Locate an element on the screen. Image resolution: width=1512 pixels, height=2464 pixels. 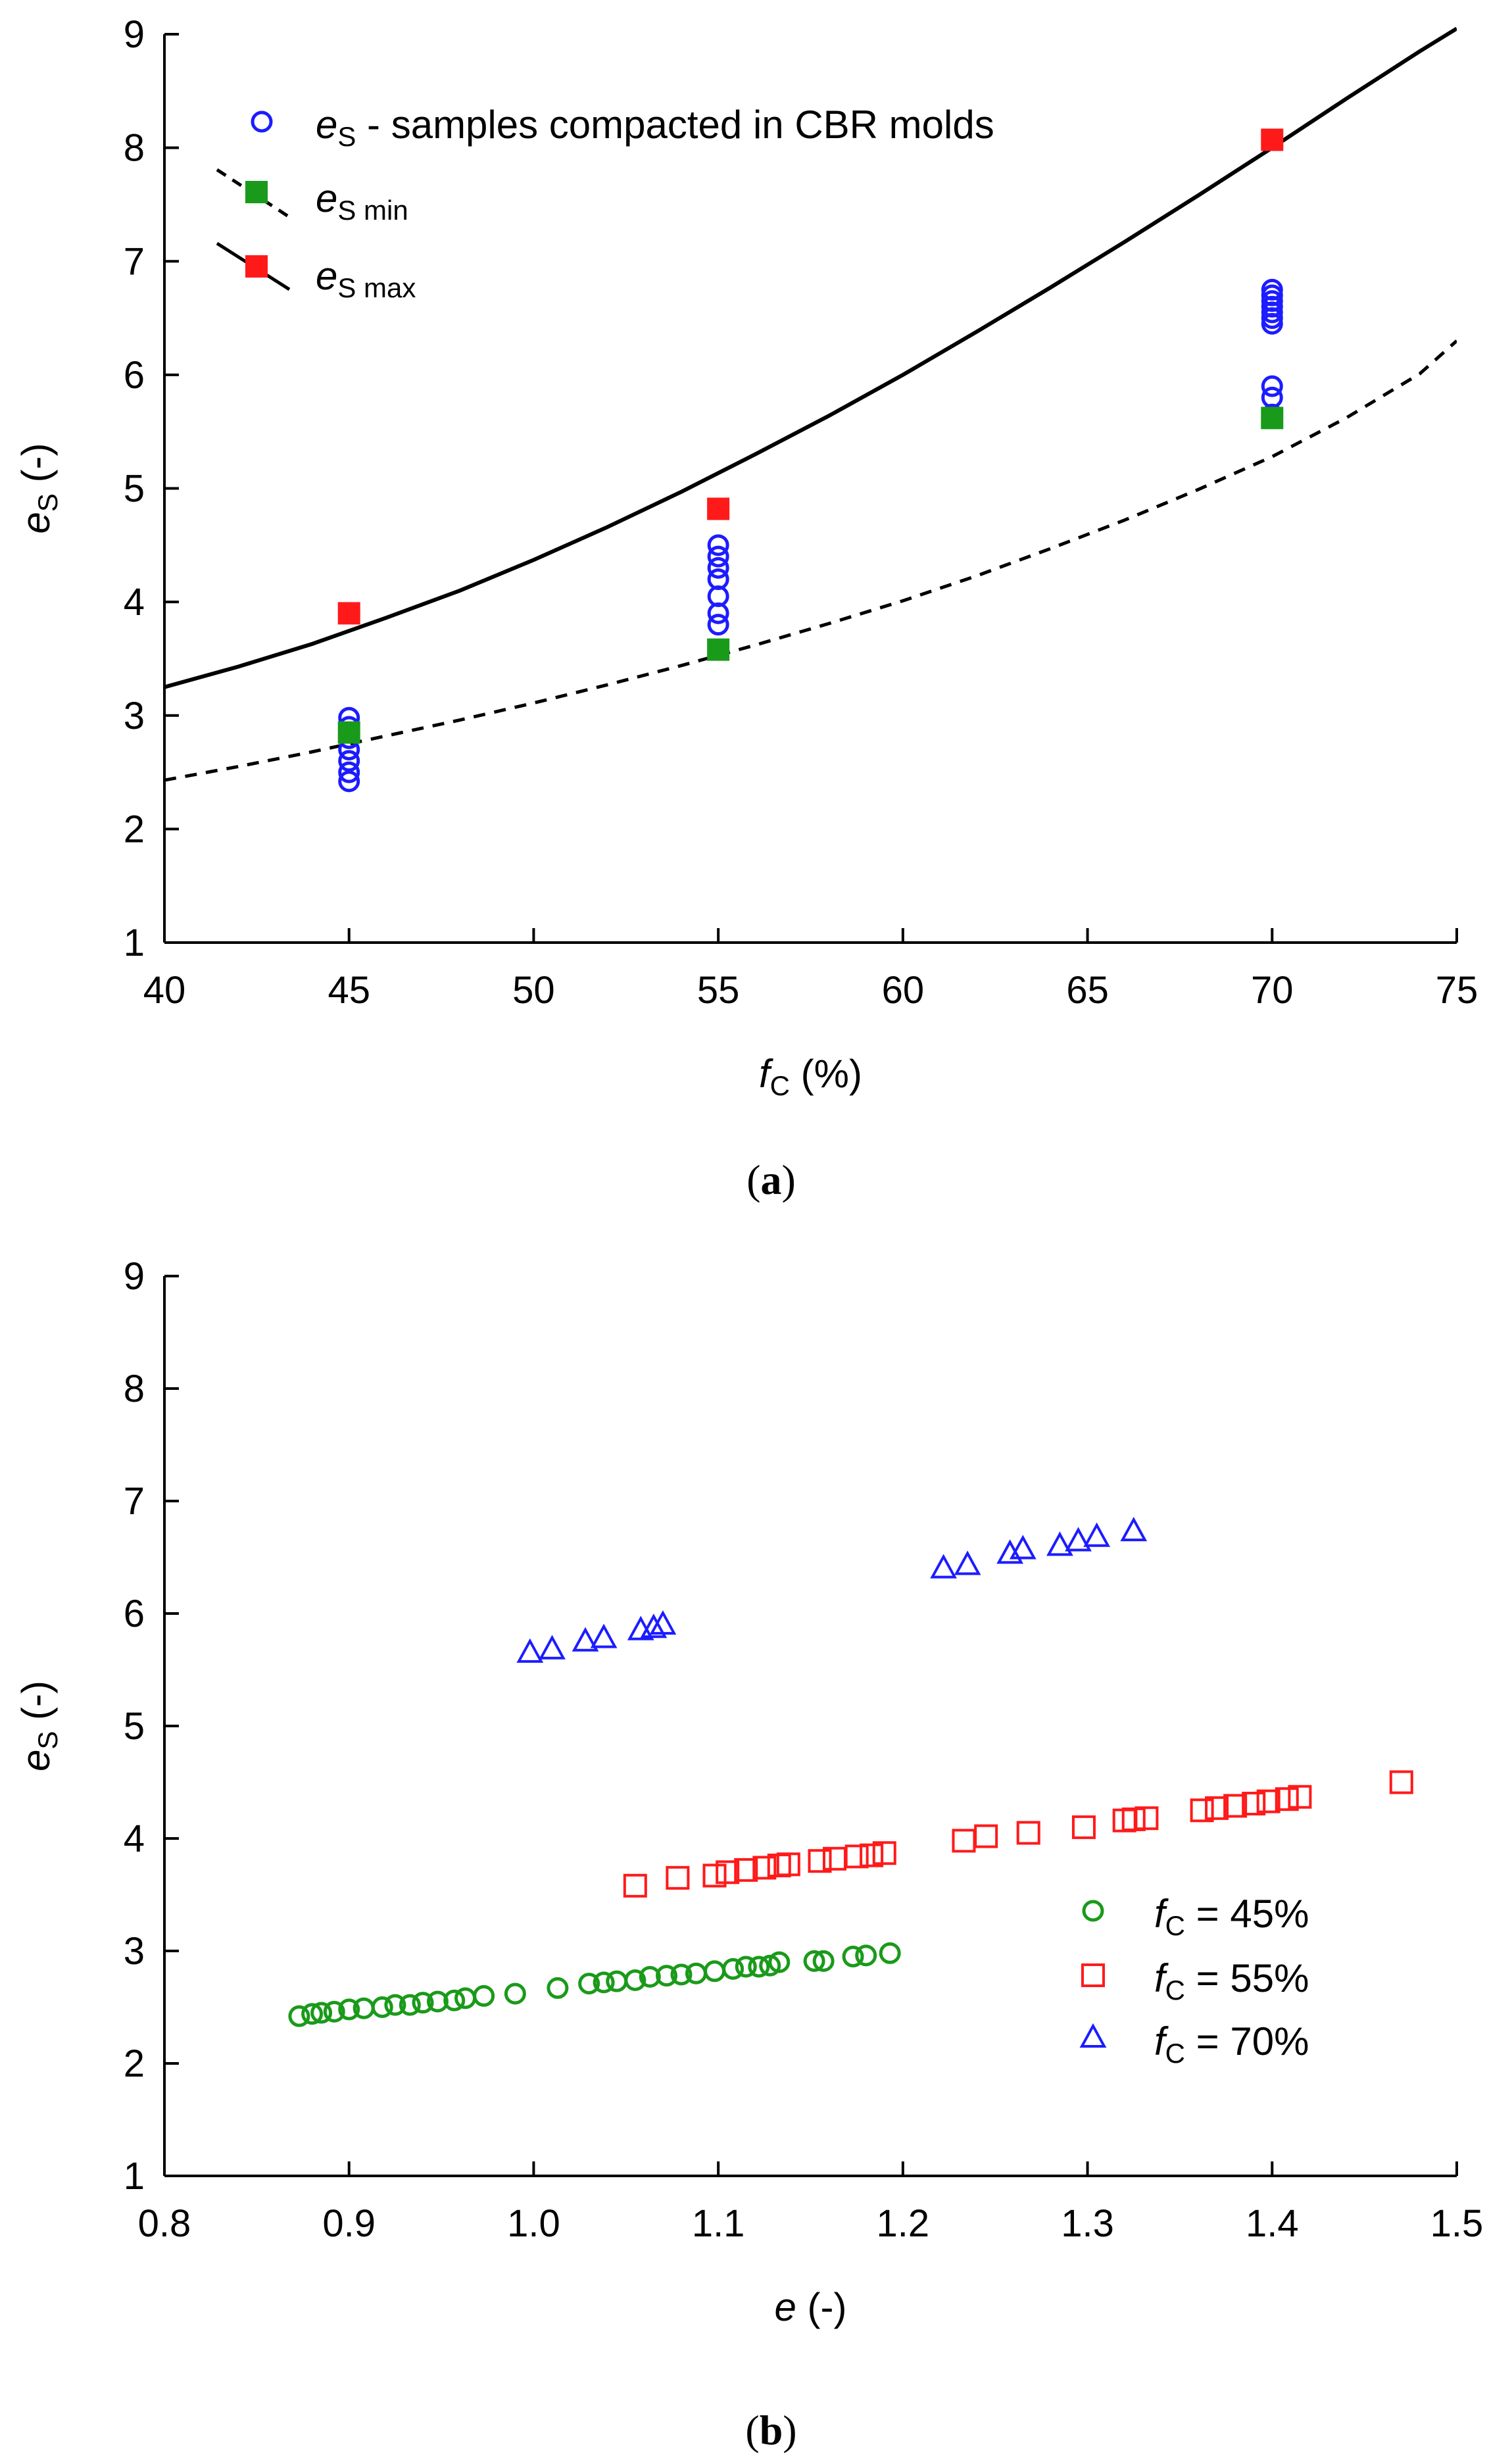
legend: fC = 45% fC = 55% fC = 70% is located at coordinates (1194, 1981).